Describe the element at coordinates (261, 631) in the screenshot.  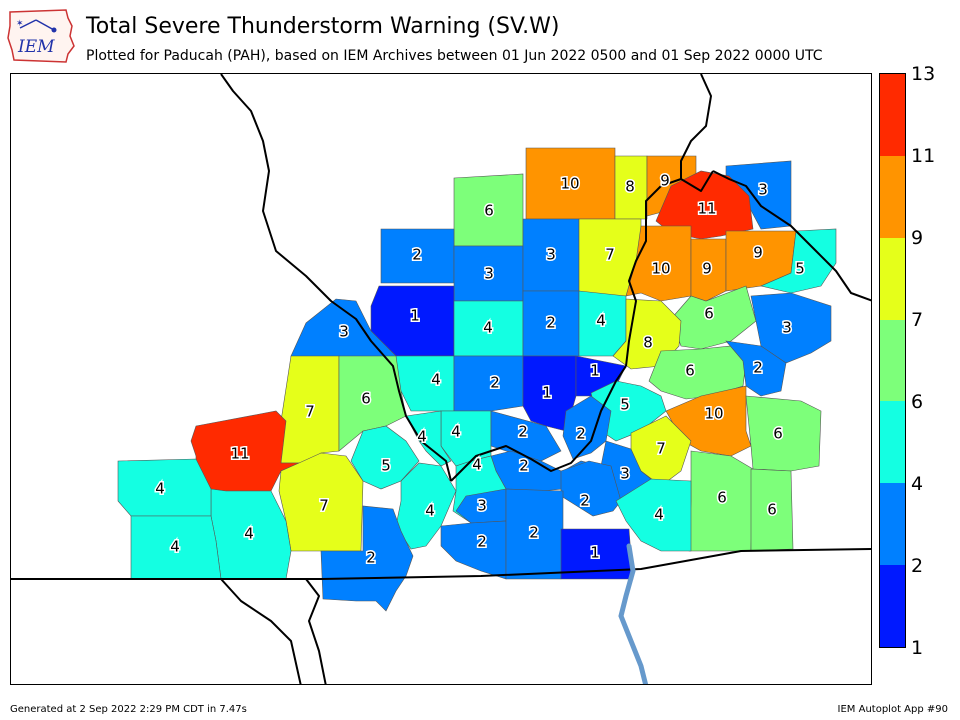
I see `state-border-mo-ar` at that location.